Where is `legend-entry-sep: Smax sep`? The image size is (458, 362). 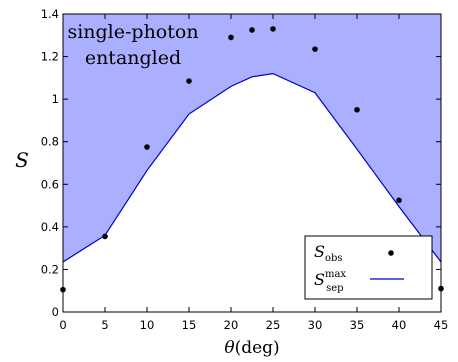 legend-entry-sep: Smax sep is located at coordinates (359, 281).